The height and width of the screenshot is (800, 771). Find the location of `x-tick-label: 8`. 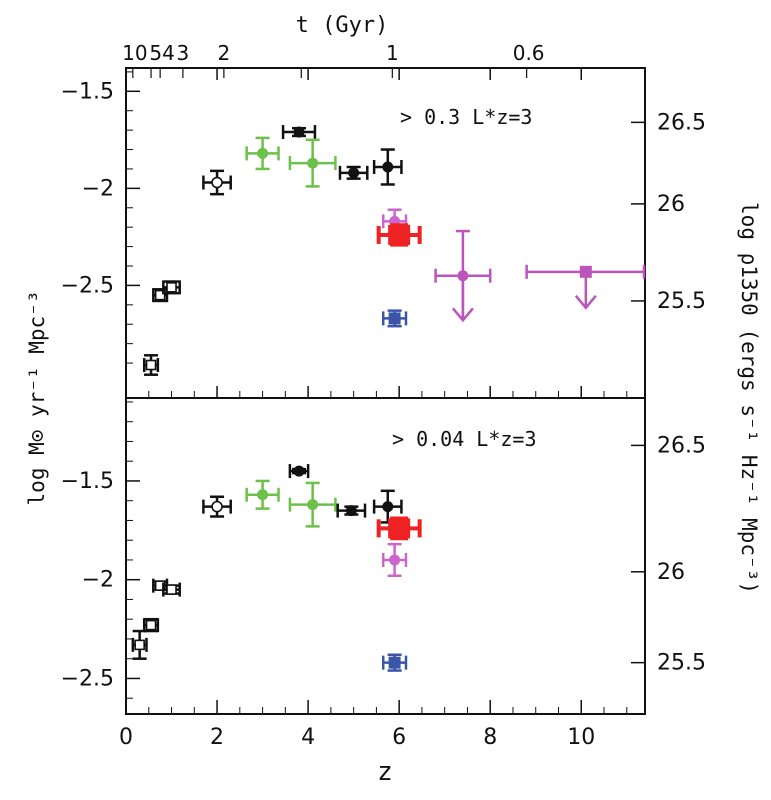

x-tick-label: 8 is located at coordinates (490, 737).